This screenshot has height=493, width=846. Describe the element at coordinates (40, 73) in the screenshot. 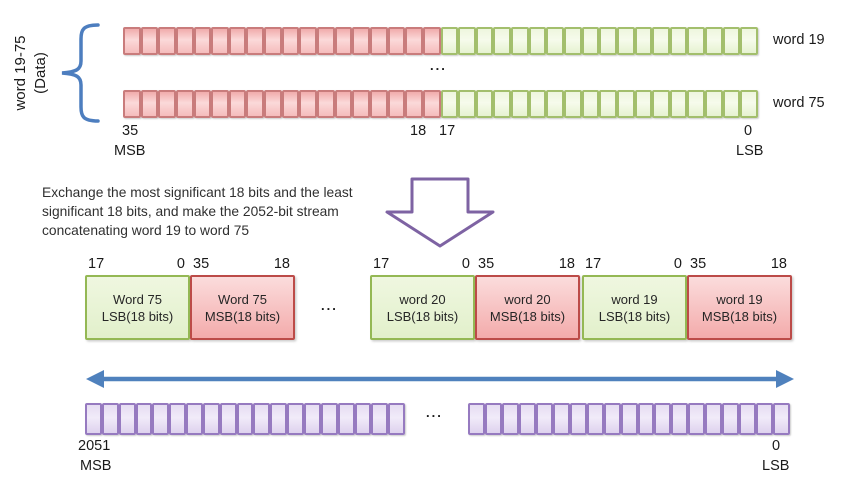

I see `data-words-label-line2: (Data)` at that location.